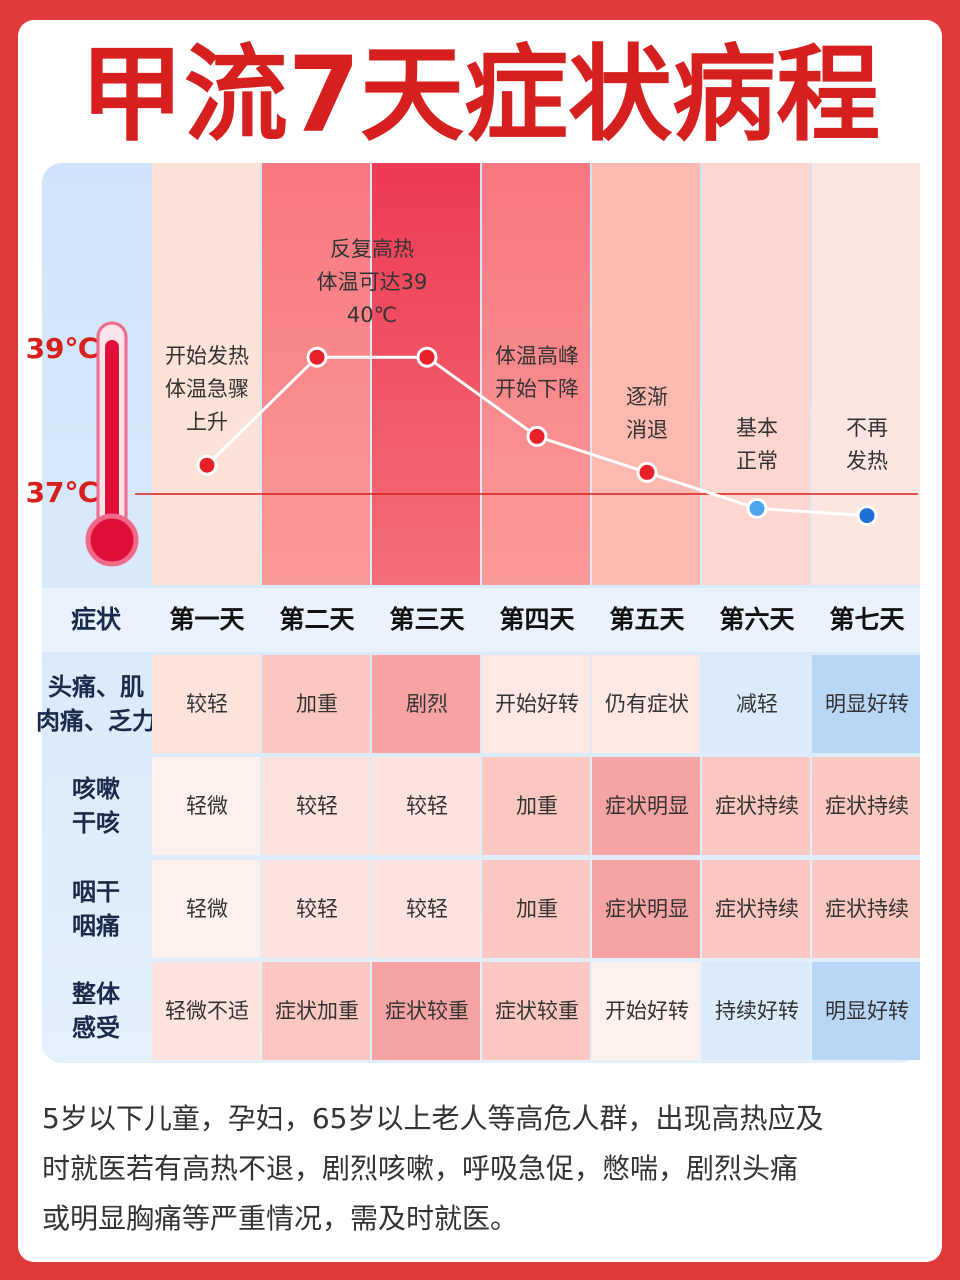 Image resolution: width=960 pixels, height=1280 pixels. Describe the element at coordinates (372, 249) in the screenshot. I see `annotation: 反复高热` at that location.